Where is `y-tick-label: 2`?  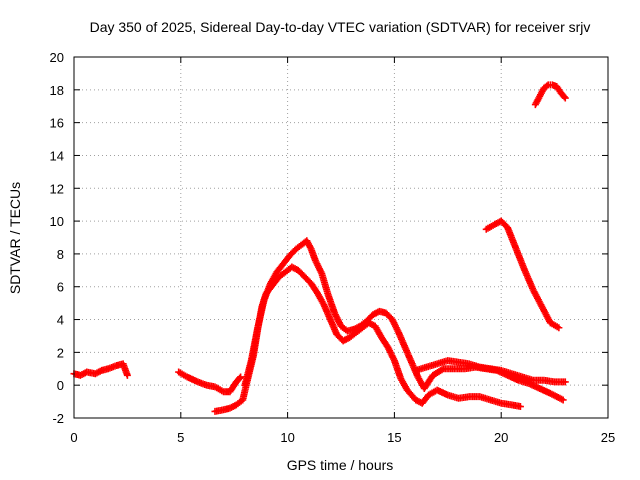
y-tick-label: 2 is located at coordinates (60, 352).